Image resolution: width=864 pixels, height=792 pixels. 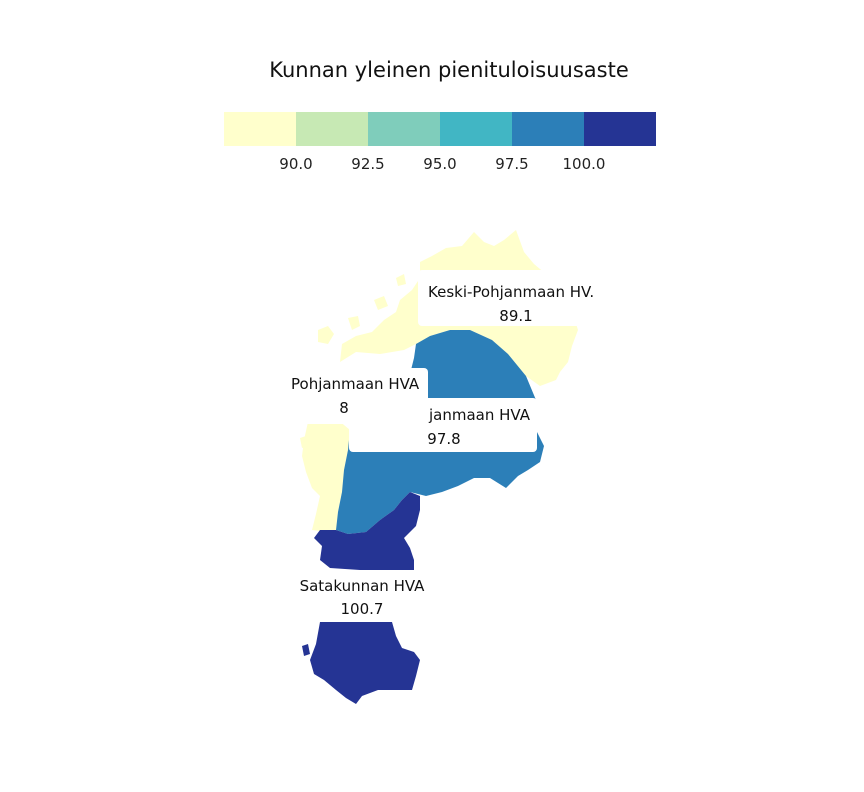 What do you see at coordinates (515, 316) in the screenshot?
I see `region-value-label: 89.1` at bounding box center [515, 316].